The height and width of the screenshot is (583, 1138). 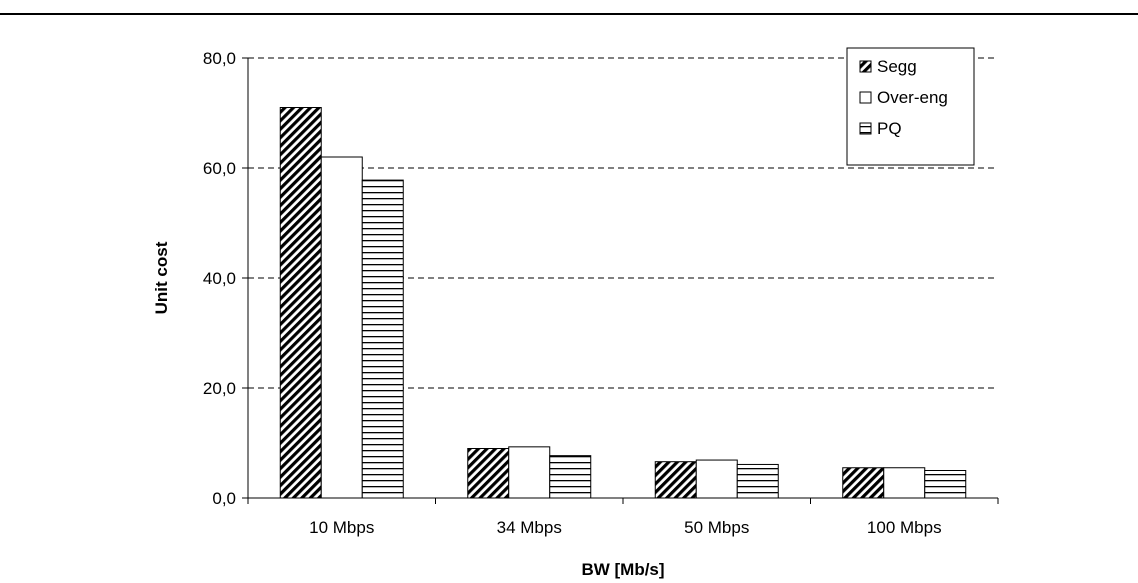 What do you see at coordinates (219, 388) in the screenshot?
I see `y-tick-label: 20,0` at bounding box center [219, 388].